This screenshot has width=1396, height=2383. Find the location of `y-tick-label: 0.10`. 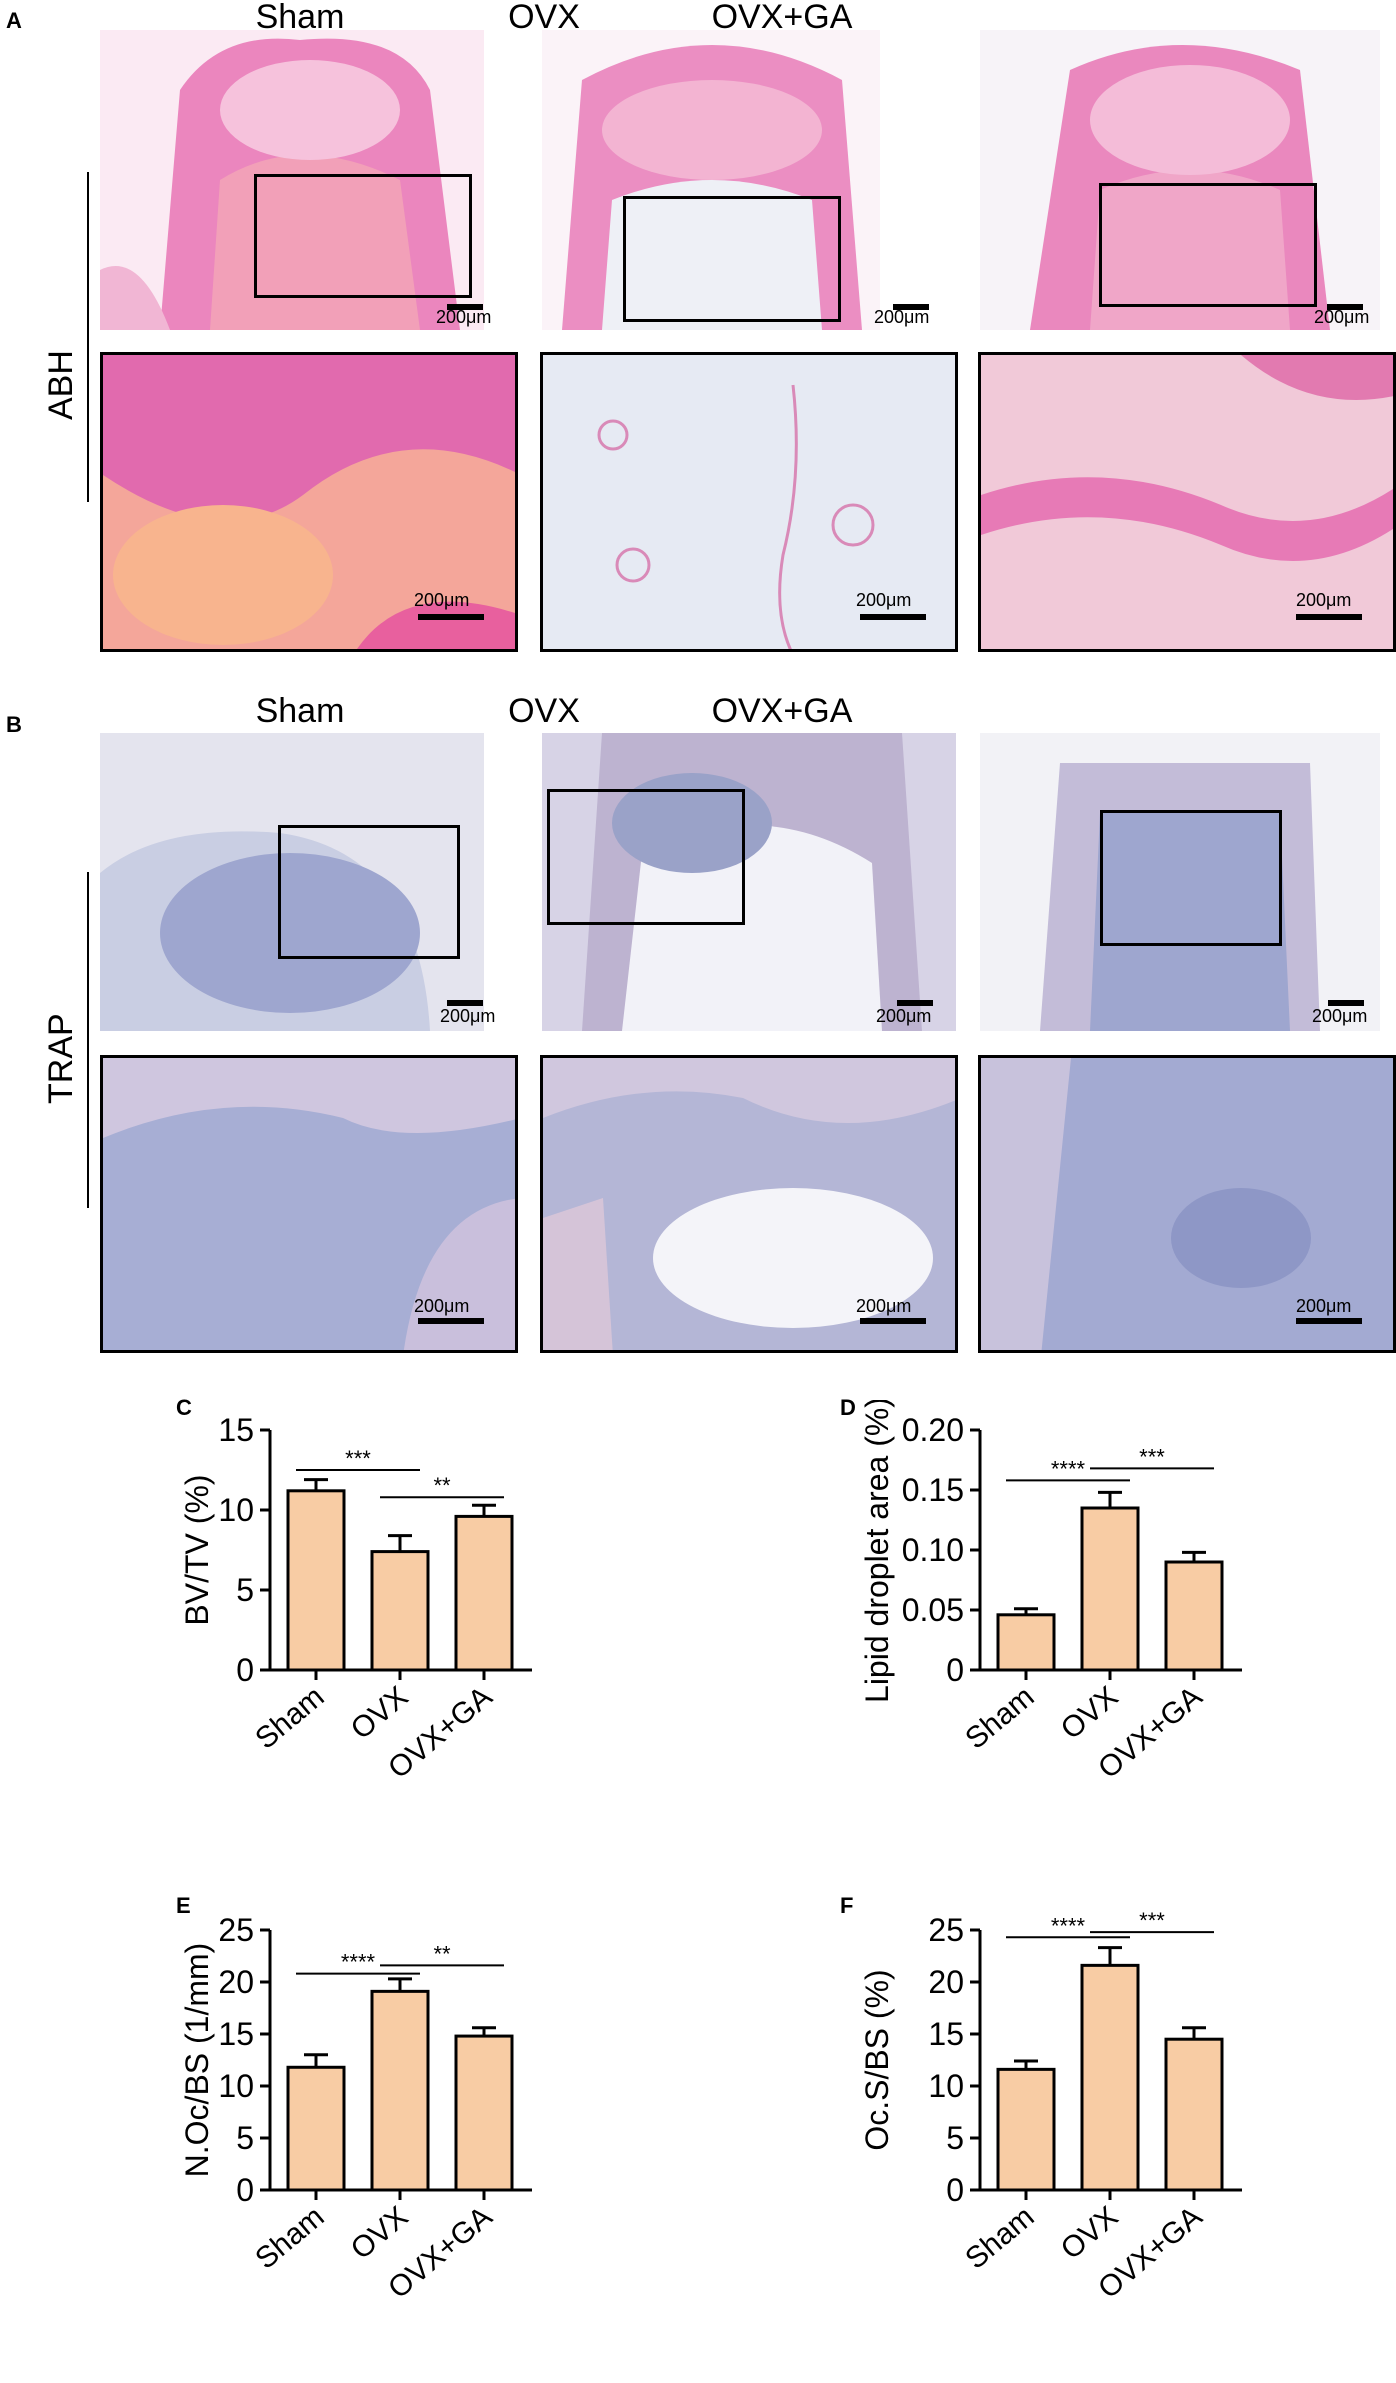

y-tick-label: 0.10 is located at coordinates (933, 1550).